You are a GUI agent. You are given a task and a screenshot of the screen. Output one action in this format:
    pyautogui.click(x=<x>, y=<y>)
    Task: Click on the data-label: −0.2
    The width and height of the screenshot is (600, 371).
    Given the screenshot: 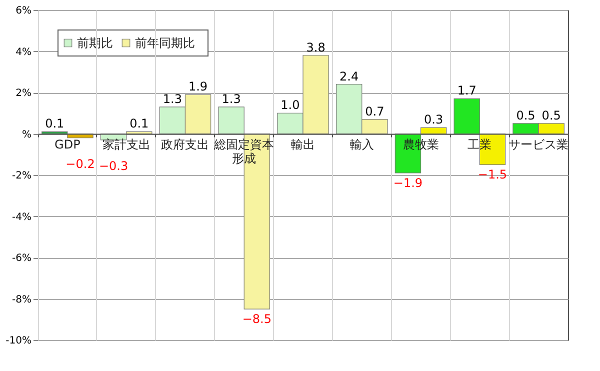 What is the action you would take?
    pyautogui.click(x=80, y=163)
    